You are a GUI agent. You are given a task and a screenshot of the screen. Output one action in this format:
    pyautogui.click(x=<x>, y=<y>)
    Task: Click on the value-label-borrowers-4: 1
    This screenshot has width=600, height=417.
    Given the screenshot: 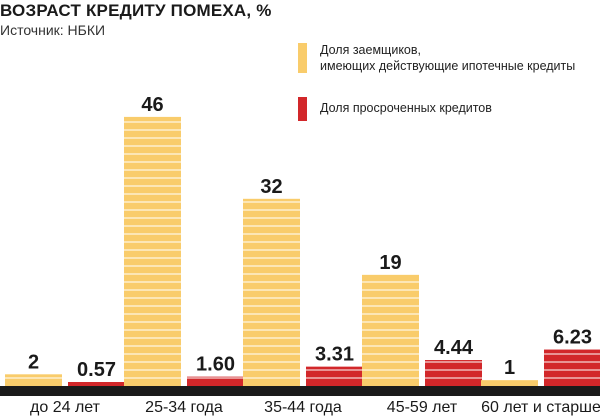 What is the action you would take?
    pyautogui.click(x=509, y=368)
    